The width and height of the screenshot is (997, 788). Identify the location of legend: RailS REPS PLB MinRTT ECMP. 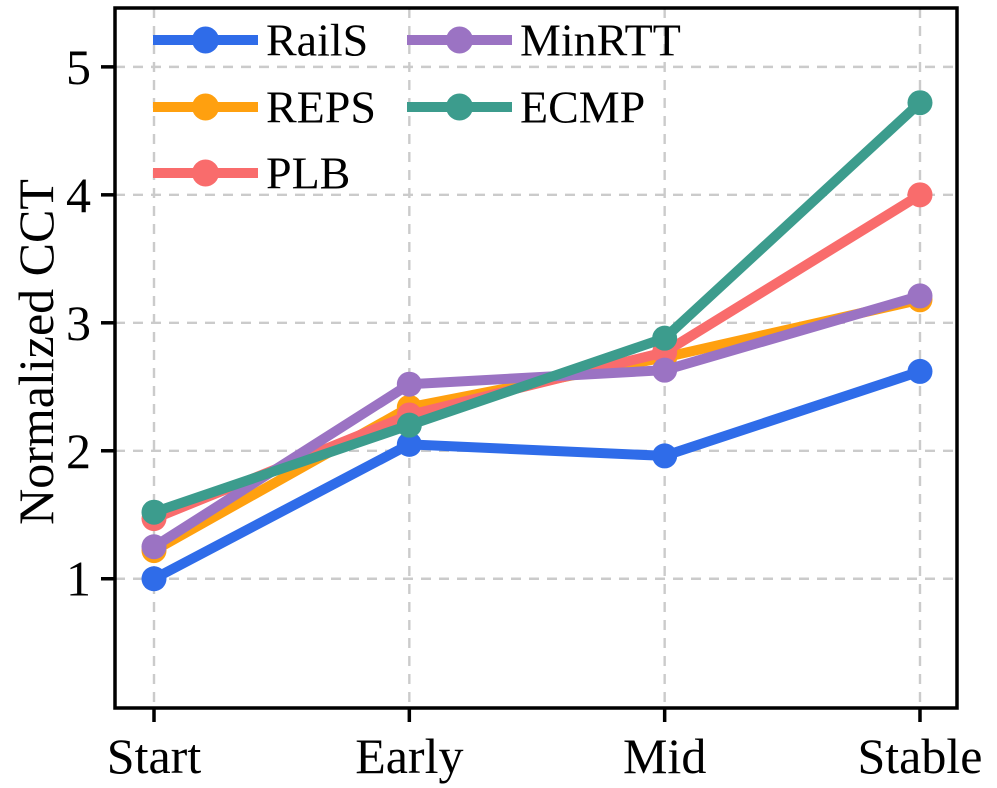
(417, 107).